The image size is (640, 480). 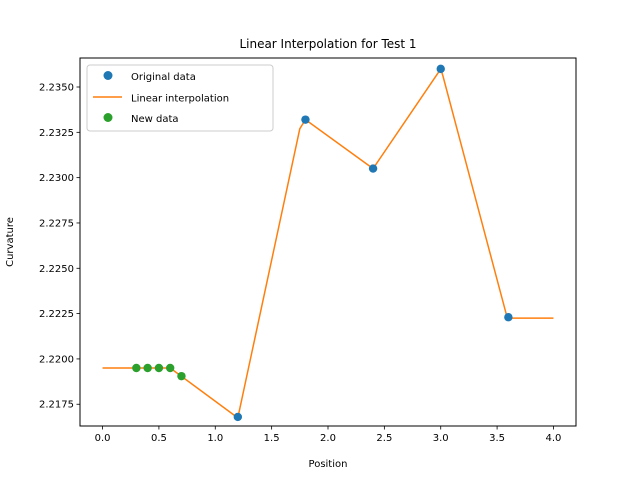 I want to click on legend-box, so click(x=180, y=98).